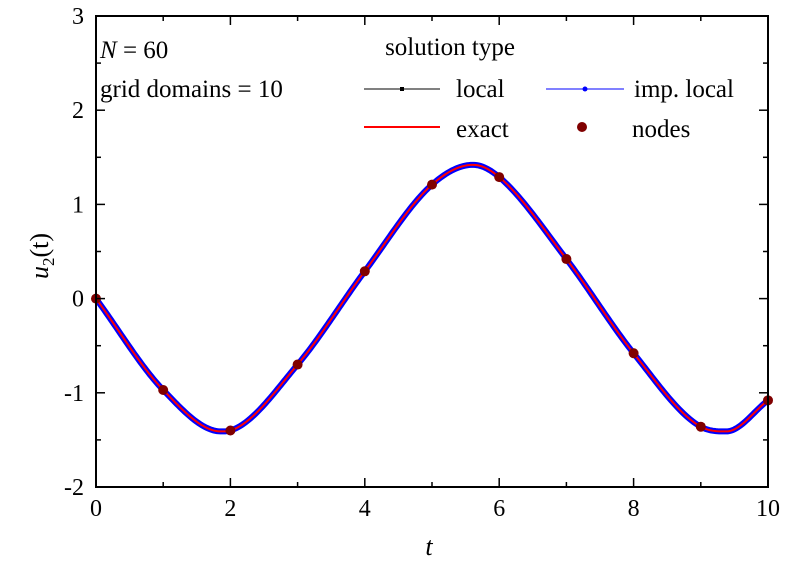  I want to click on x-tick-label: 0, so click(96, 509).